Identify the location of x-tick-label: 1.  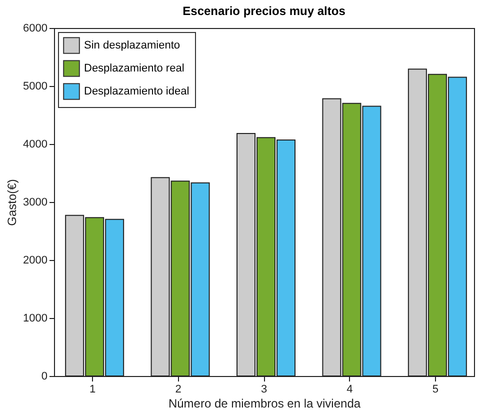
(93, 390).